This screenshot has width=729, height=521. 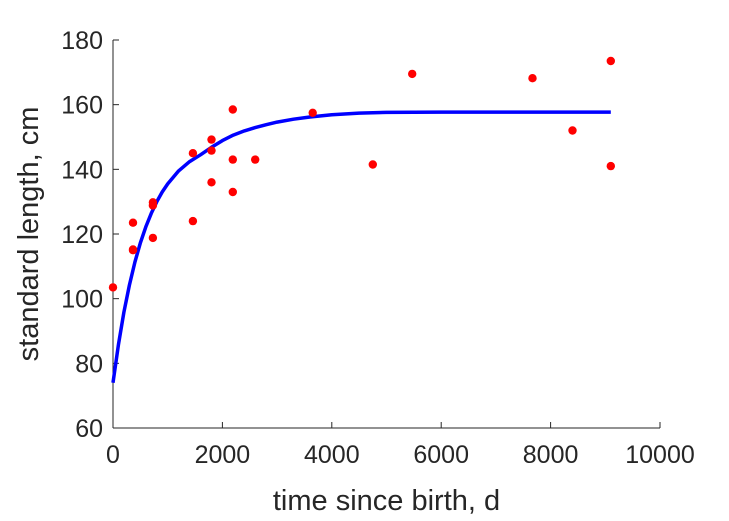 What do you see at coordinates (660, 455) in the screenshot?
I see `x-tick-label: 10000` at bounding box center [660, 455].